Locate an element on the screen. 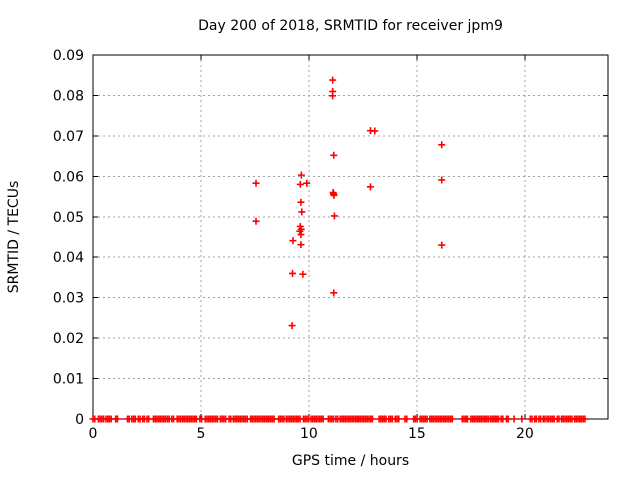 This screenshot has width=640, height=480. x-tick-label: 5 is located at coordinates (201, 434).